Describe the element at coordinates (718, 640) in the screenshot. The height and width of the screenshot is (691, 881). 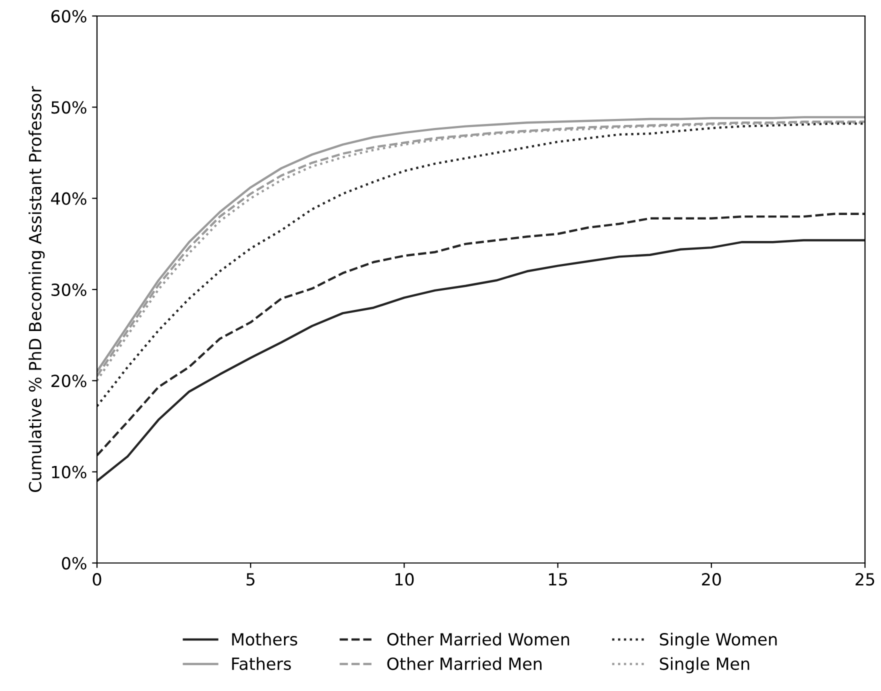
I see `legend-label: Single Women` at that location.